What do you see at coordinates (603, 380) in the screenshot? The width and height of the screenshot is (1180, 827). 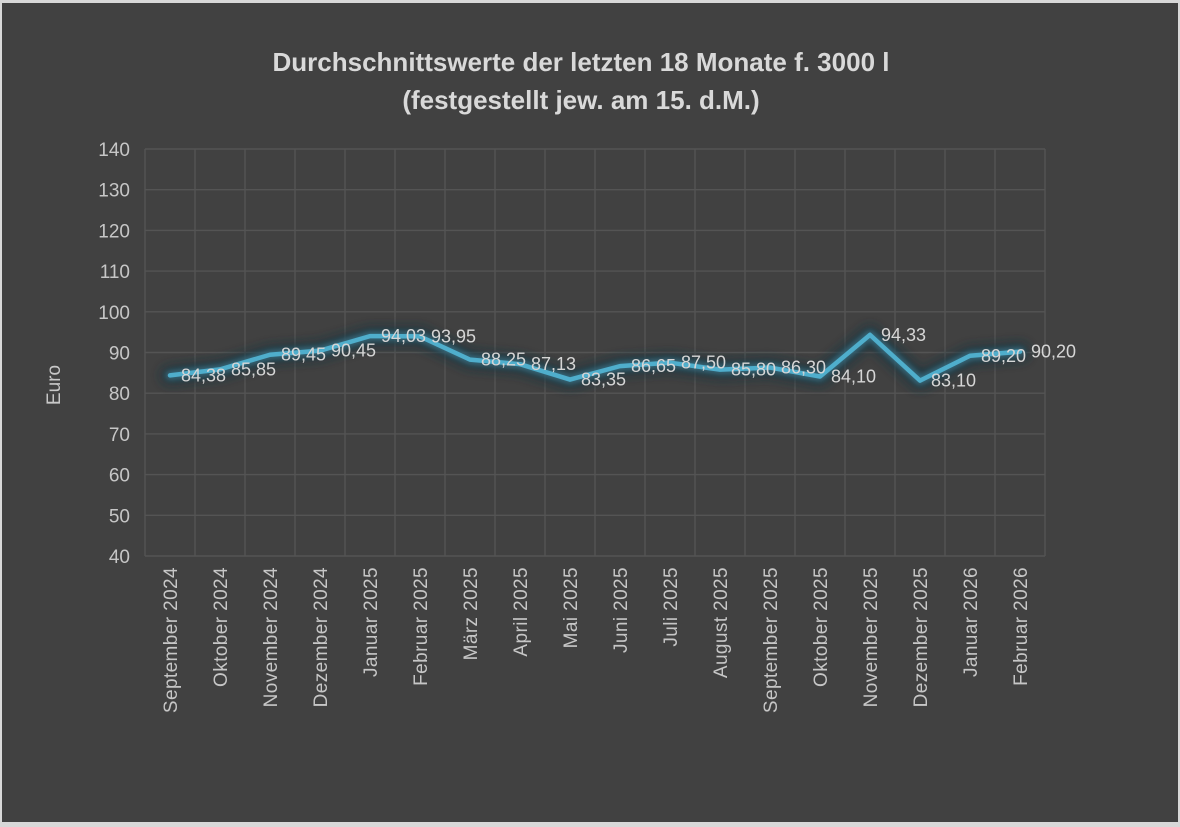 I see `data-label: 83,35` at bounding box center [603, 380].